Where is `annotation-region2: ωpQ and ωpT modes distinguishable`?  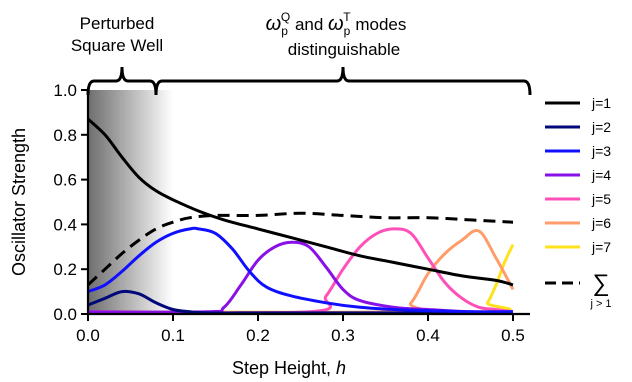
annotation-region2: ωpQ and ωpT modes distinguishable is located at coordinates (343, 53).